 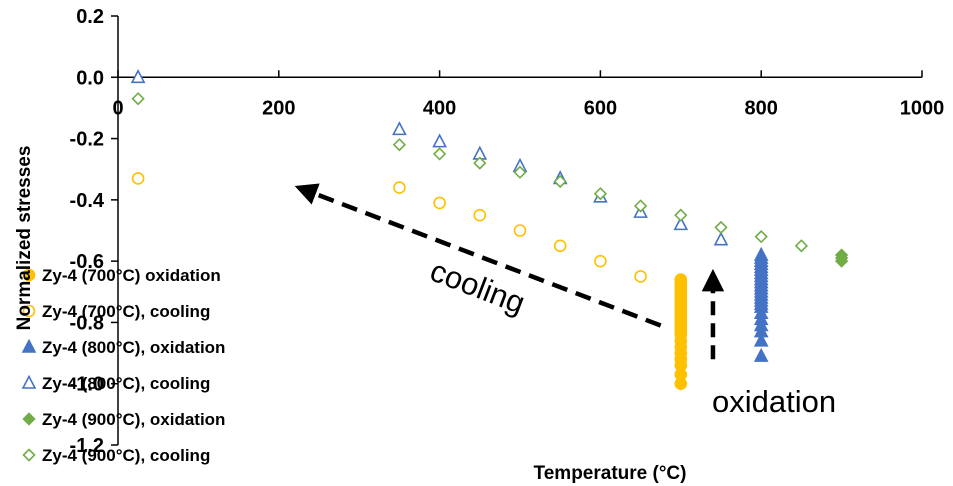 What do you see at coordinates (87, 385) in the screenshot?
I see `y-tick-label: -1.0` at bounding box center [87, 385].